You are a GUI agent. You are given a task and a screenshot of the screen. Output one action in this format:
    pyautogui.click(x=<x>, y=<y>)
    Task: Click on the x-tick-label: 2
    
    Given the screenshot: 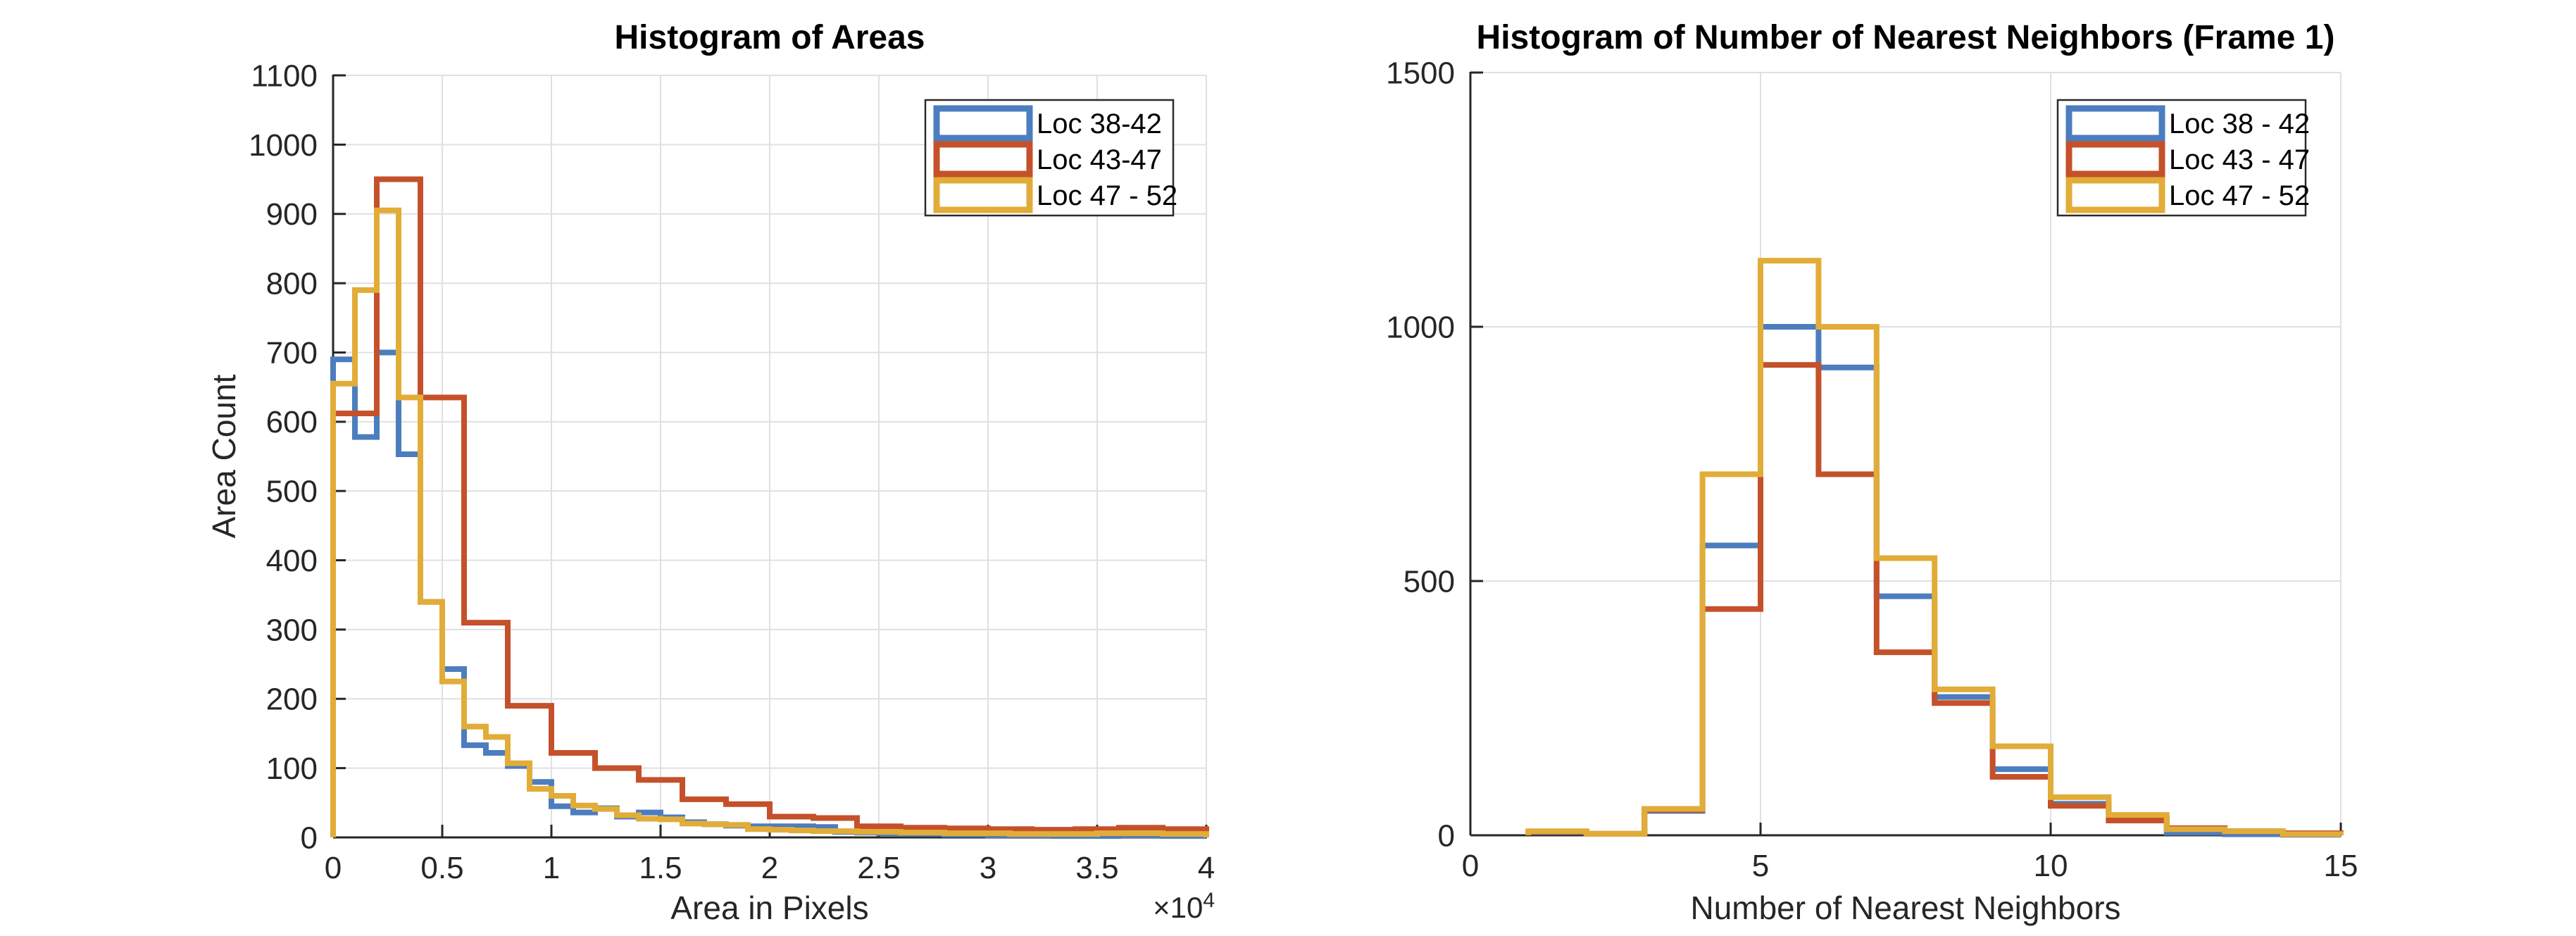 What is the action you would take?
    pyautogui.click(x=769, y=868)
    